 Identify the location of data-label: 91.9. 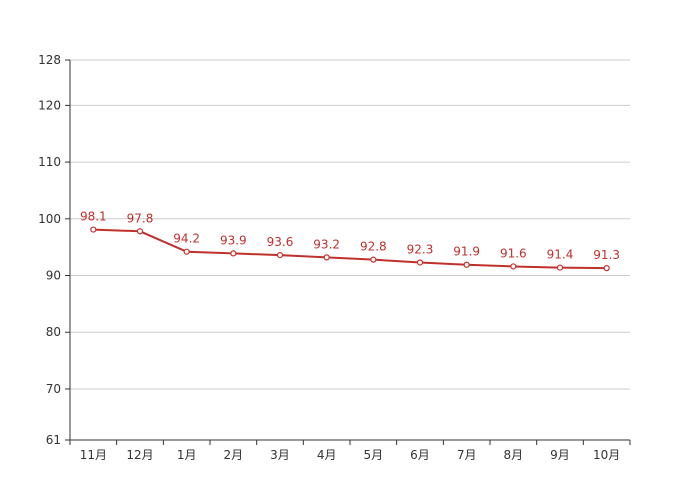
(466, 252).